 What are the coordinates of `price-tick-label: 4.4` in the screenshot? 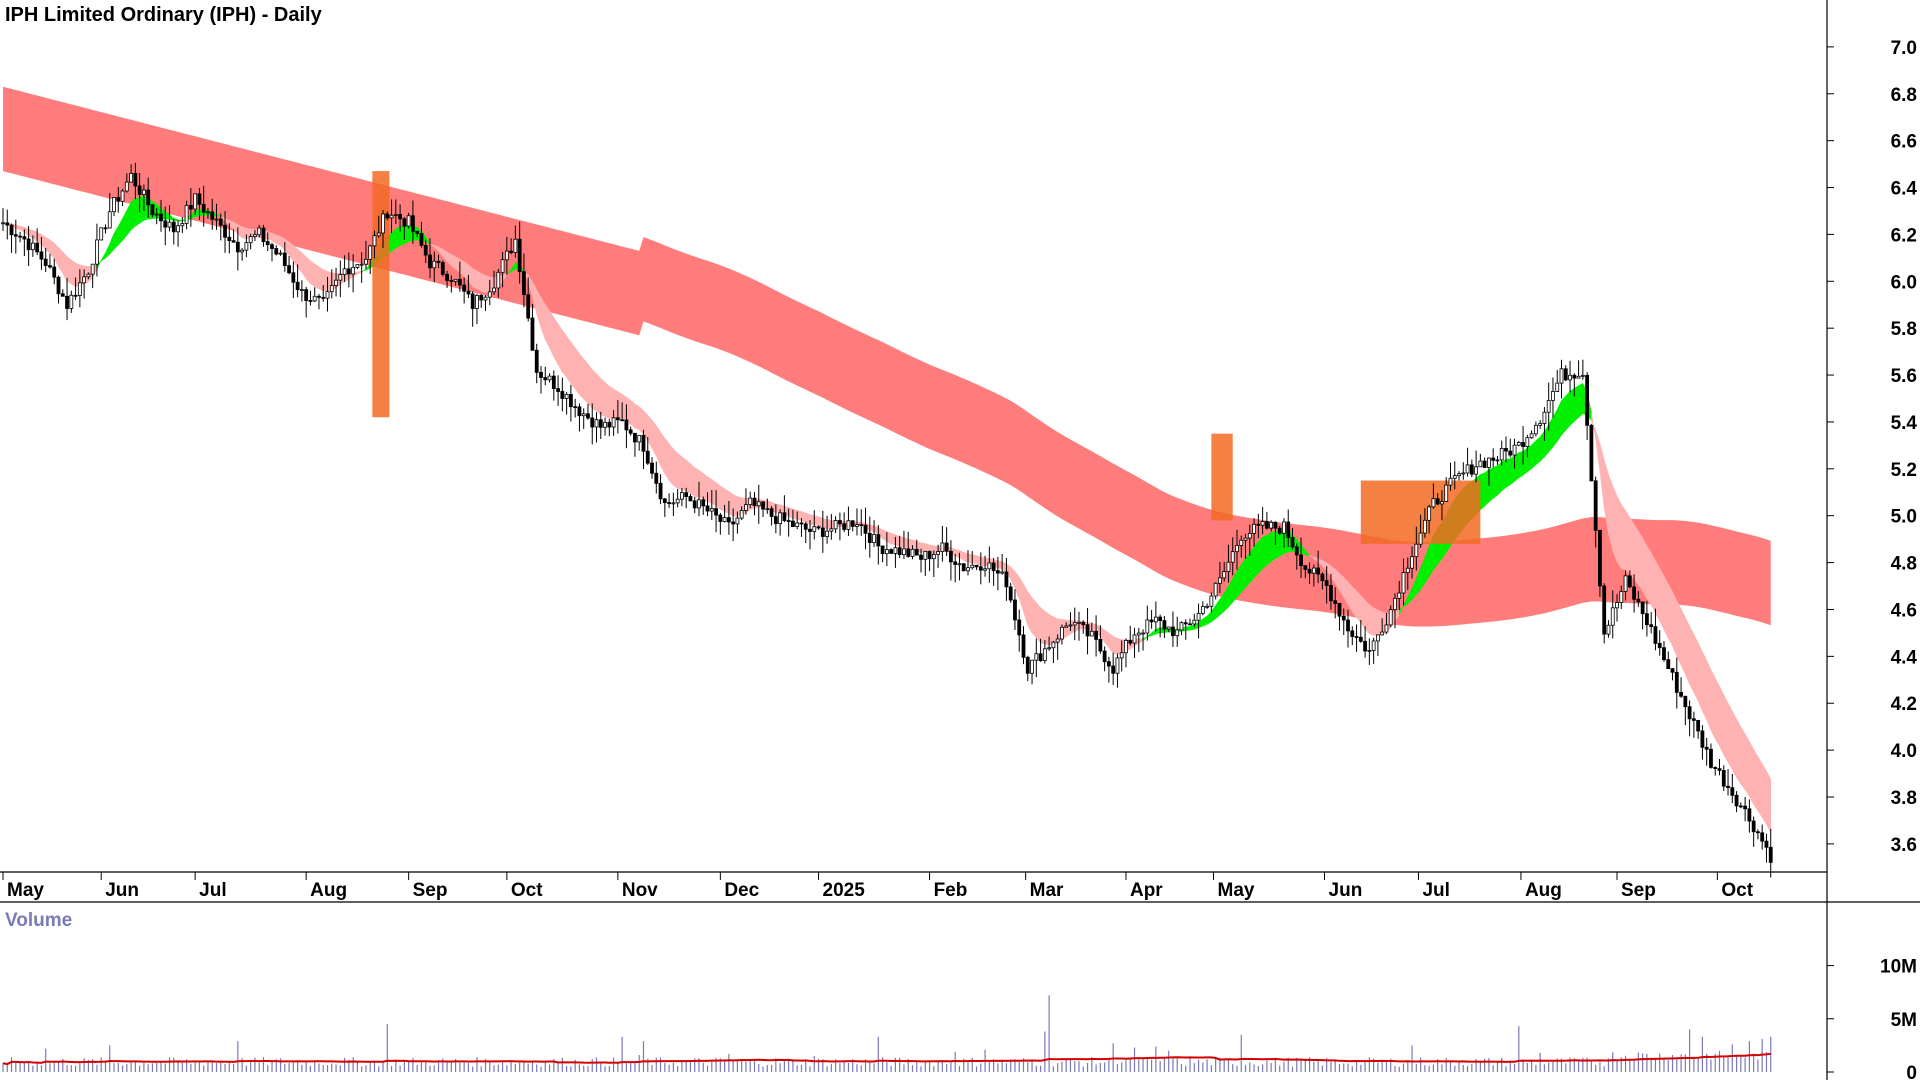 It's located at (1904, 657).